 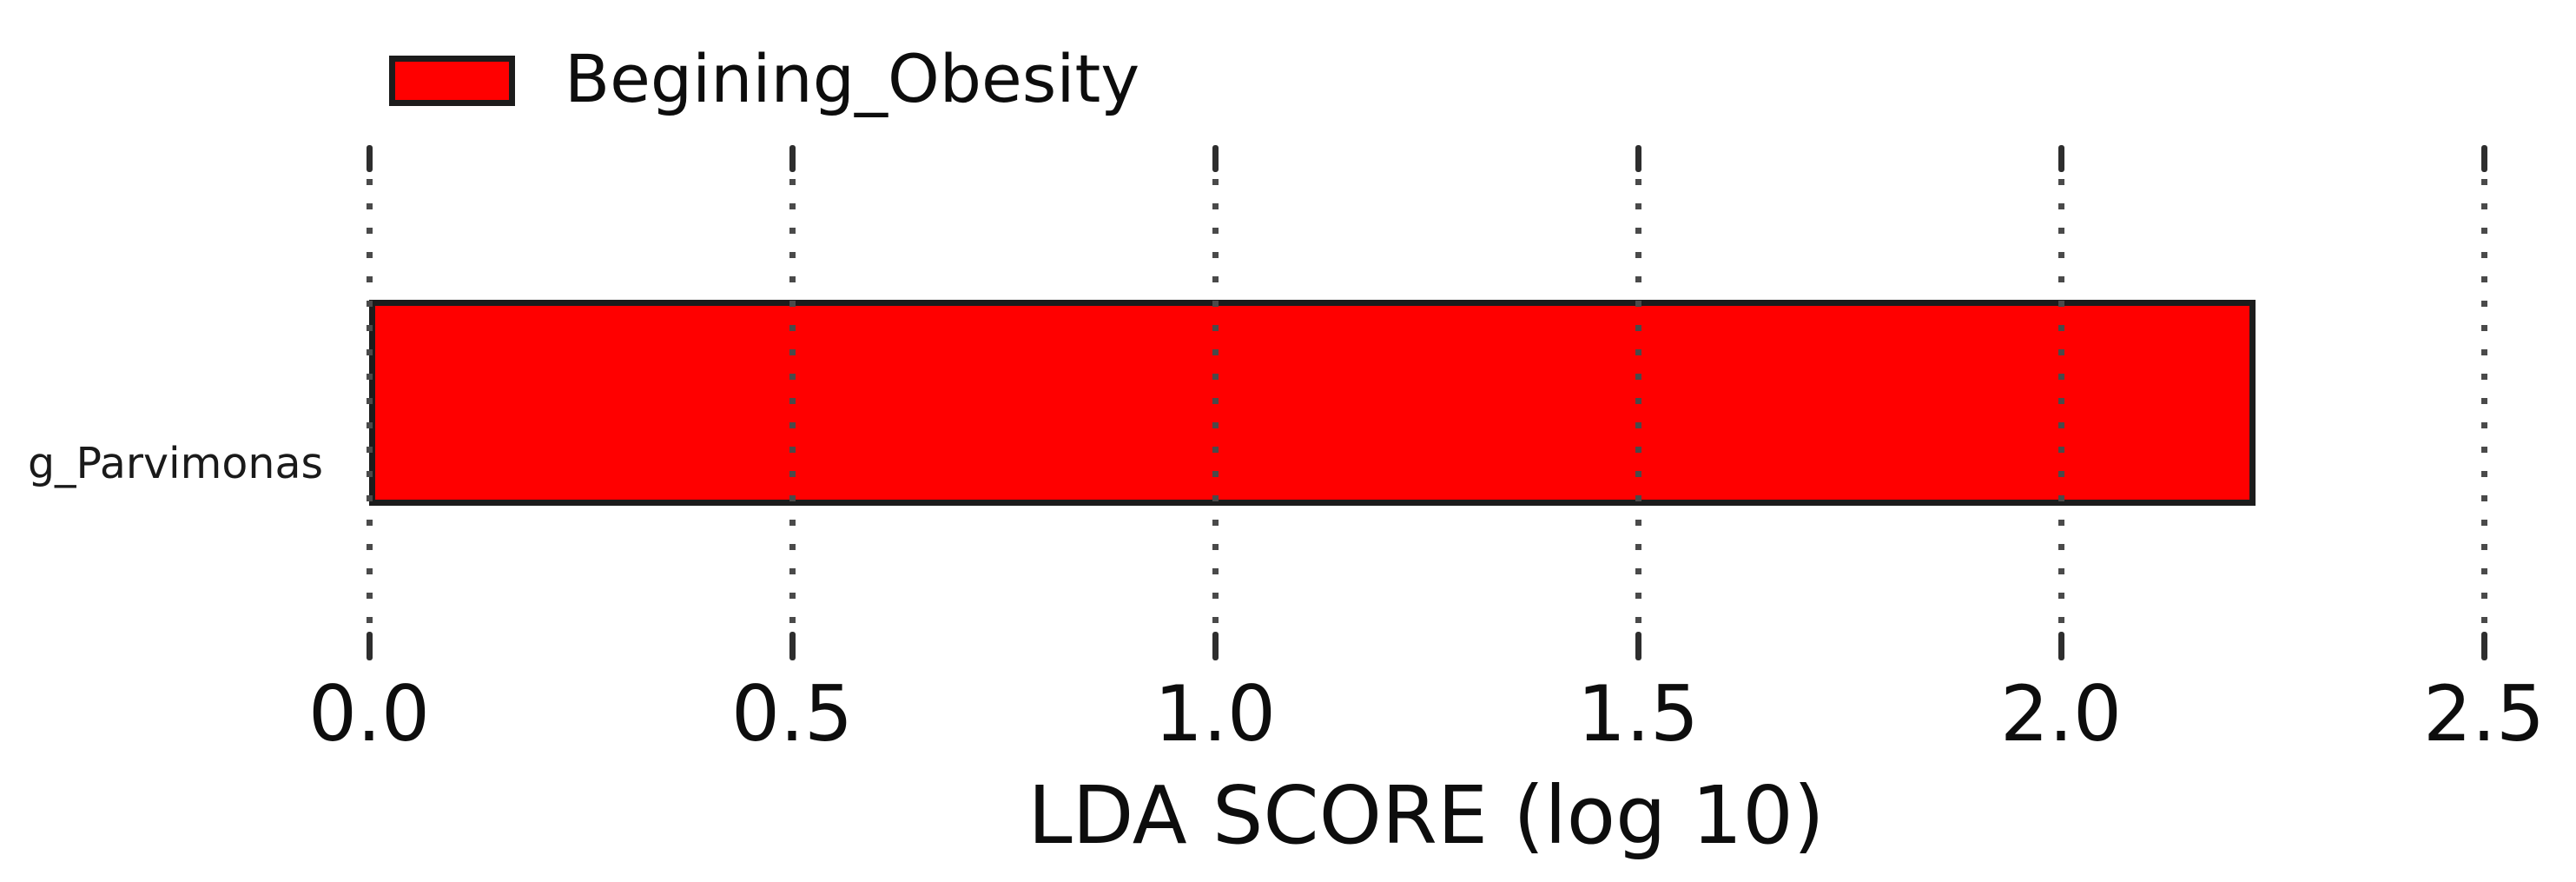 What do you see at coordinates (175, 463) in the screenshot?
I see `category-label: g_Parvimonas` at bounding box center [175, 463].